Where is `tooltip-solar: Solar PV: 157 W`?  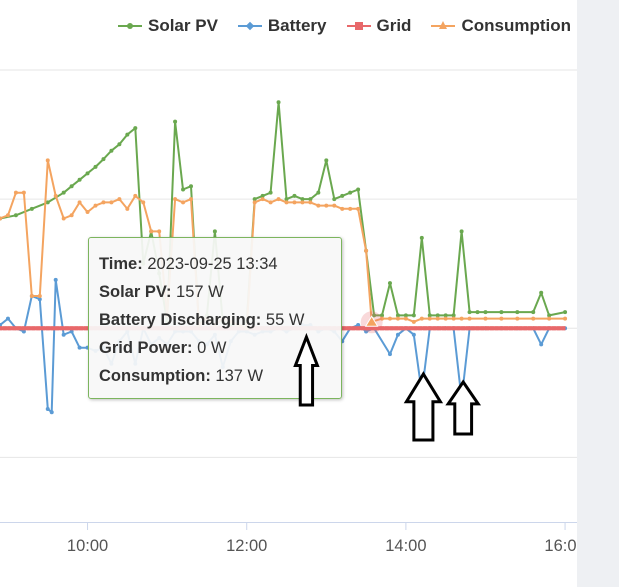 tooltip-solar: Solar PV: 157 W is located at coordinates (161, 292).